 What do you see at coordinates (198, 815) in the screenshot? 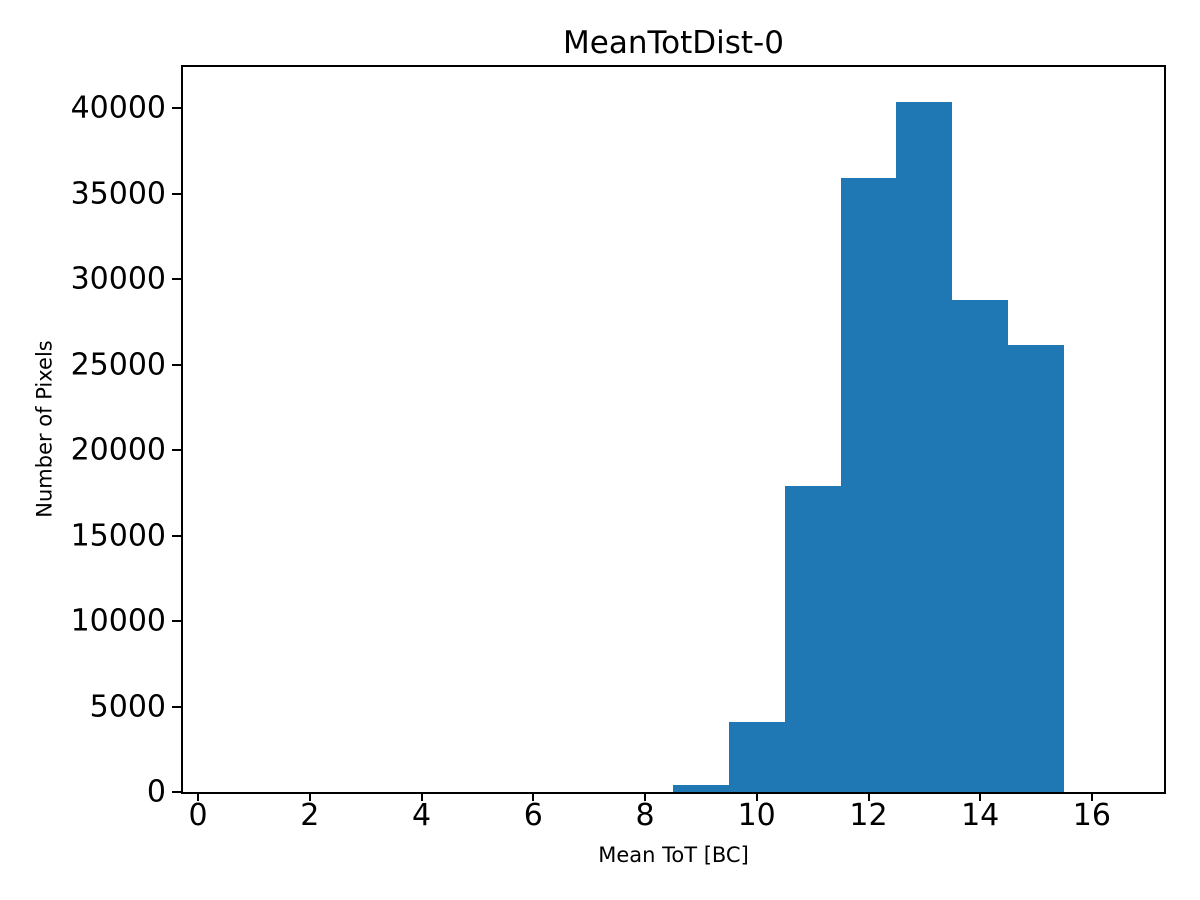
I see `x-tick-label: 0` at bounding box center [198, 815].